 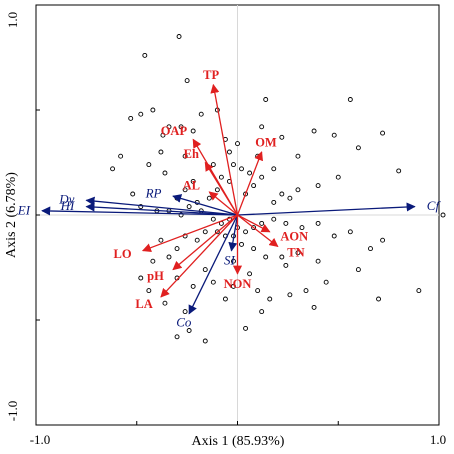 I want to click on env-arrow-ph, so click(x=205, y=242).